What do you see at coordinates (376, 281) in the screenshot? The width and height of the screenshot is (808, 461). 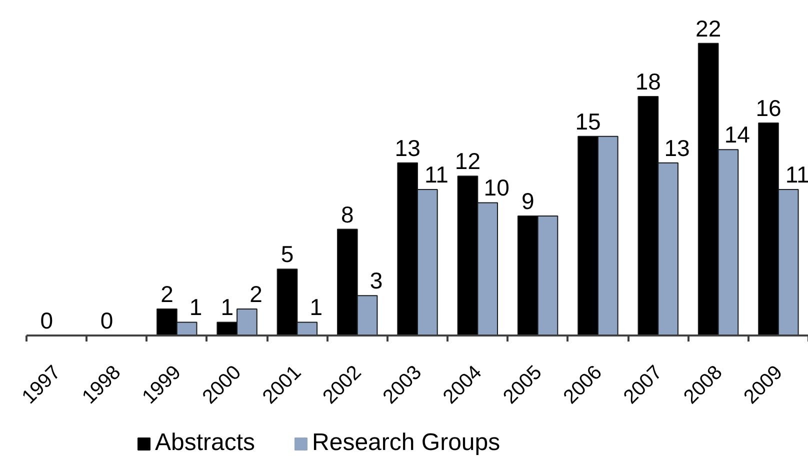 I see `data-label: 3` at bounding box center [376, 281].